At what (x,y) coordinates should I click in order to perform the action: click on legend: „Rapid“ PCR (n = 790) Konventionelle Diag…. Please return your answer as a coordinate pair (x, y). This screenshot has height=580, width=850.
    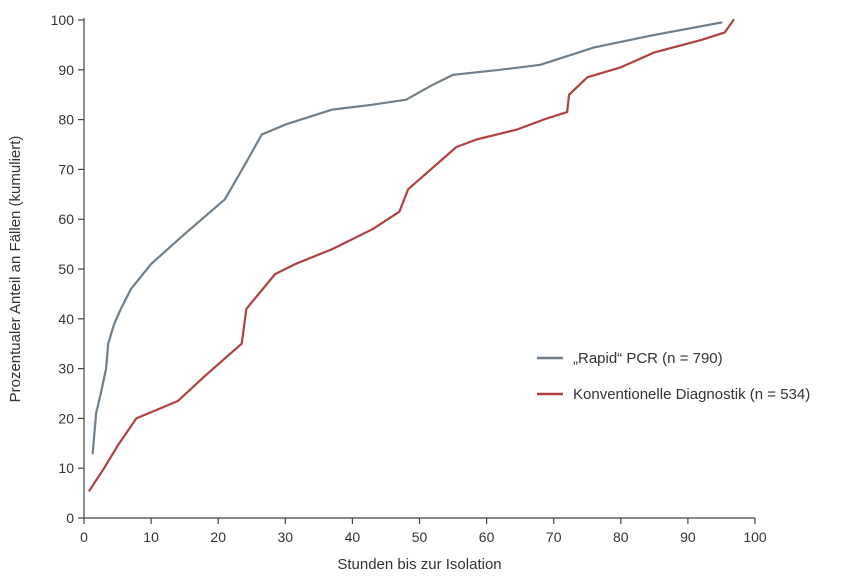
    Looking at the image, I should click on (673, 376).